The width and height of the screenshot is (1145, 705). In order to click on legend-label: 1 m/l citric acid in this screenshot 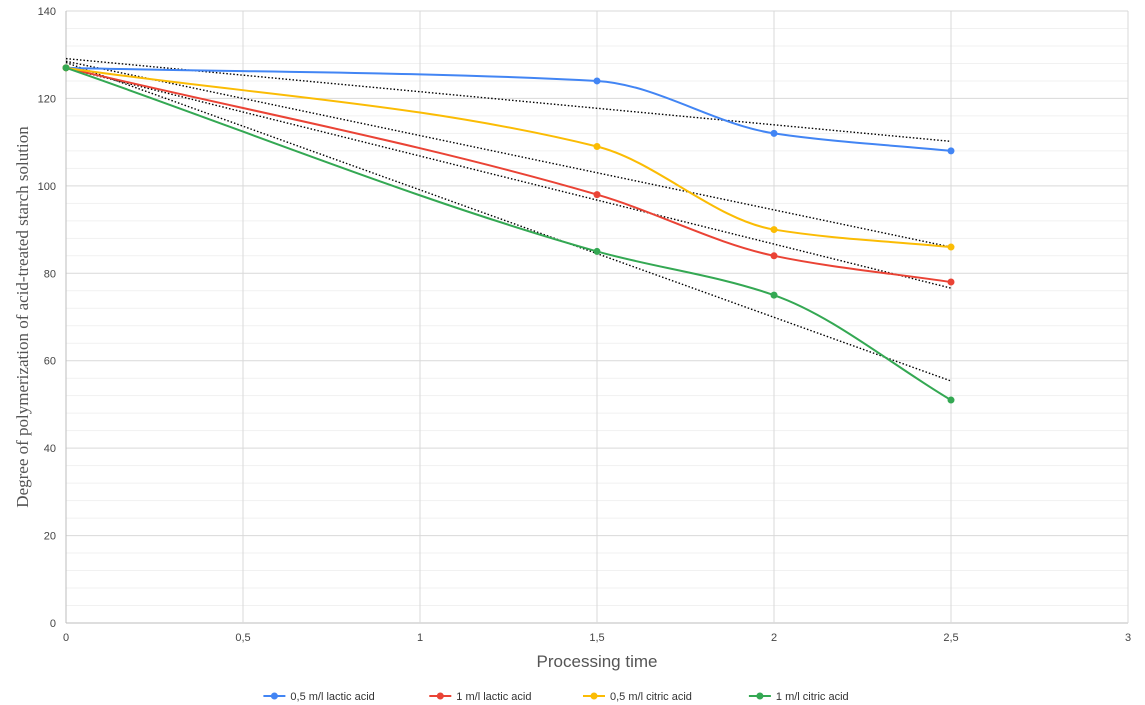, I will do `click(812, 697)`.